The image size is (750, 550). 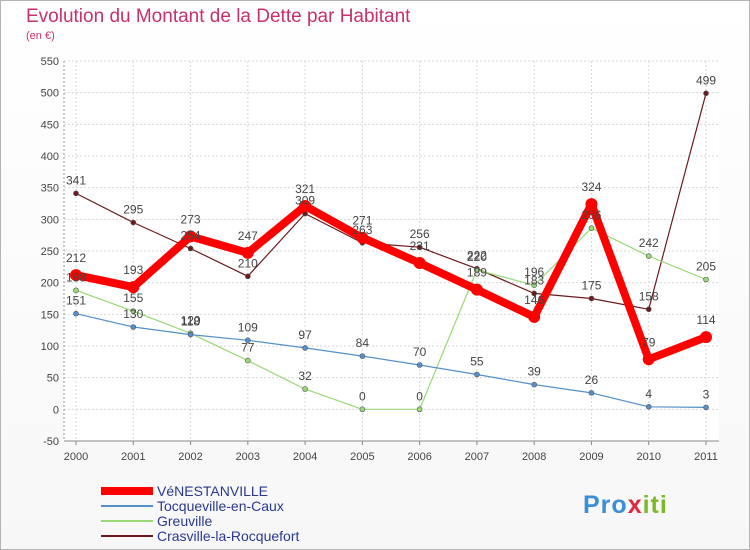 I want to click on y-tick-label: 150, so click(x=50, y=315).